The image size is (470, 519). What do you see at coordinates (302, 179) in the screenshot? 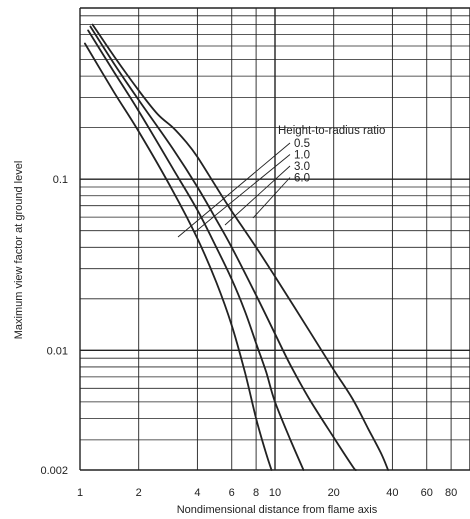
I see `legend-entry-6-0: 6.0` at bounding box center [302, 179].